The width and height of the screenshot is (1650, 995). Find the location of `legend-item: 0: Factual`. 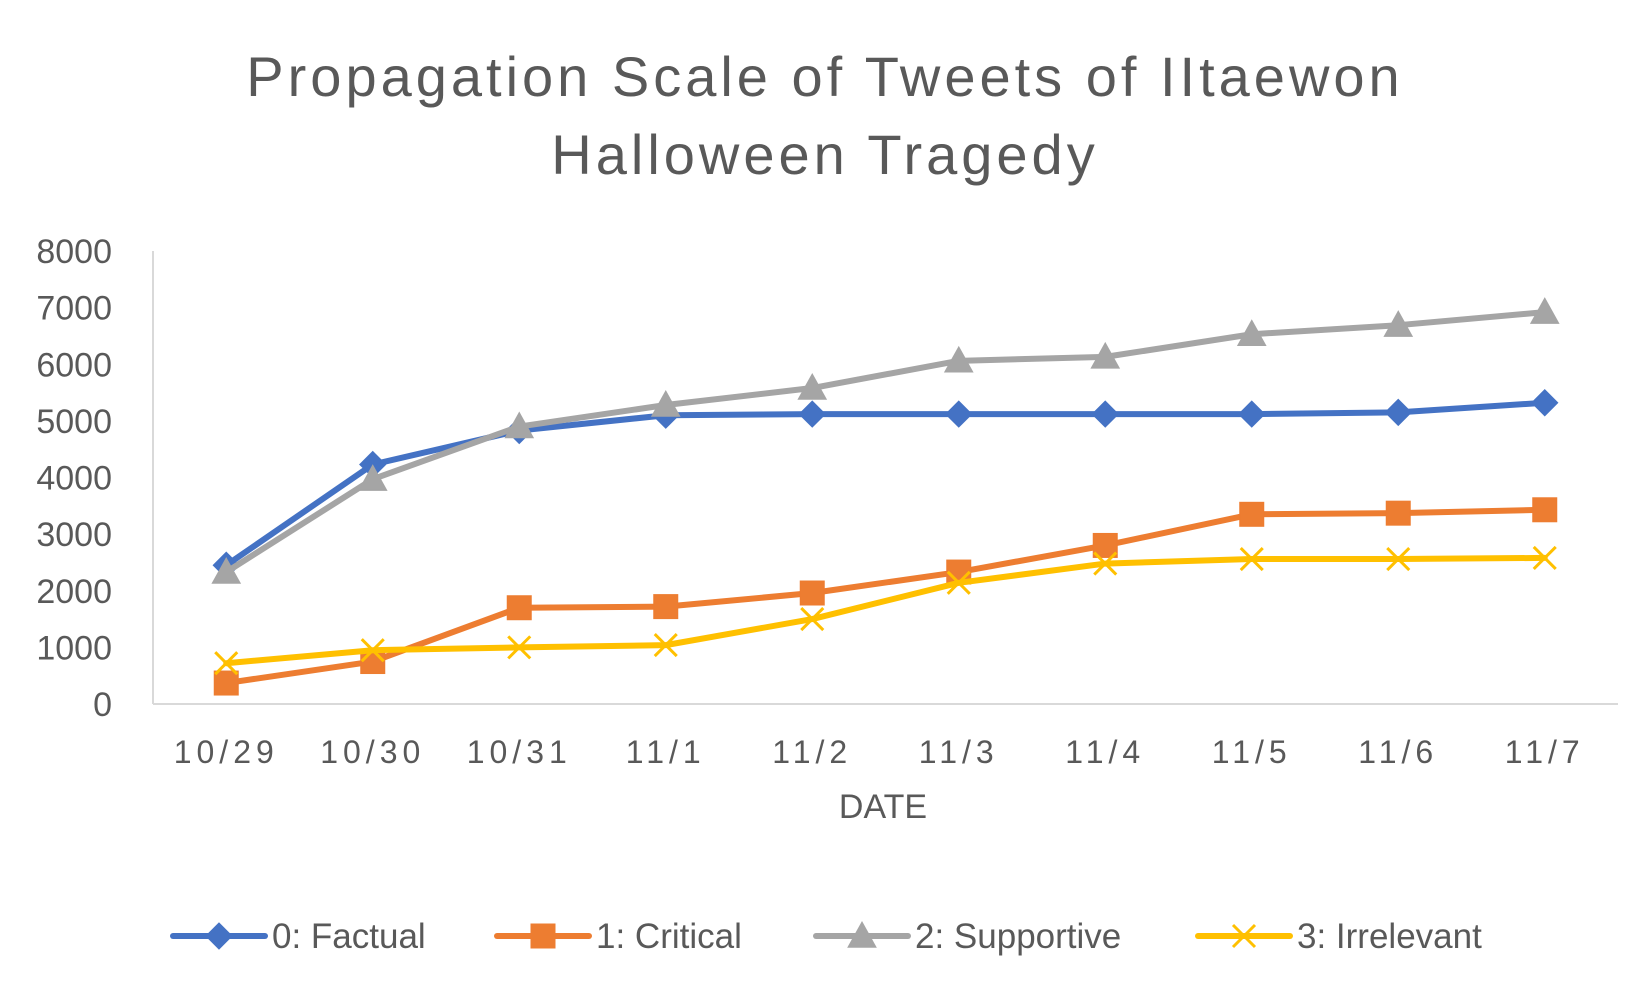

legend-item: 0: Factual is located at coordinates (298, 936).